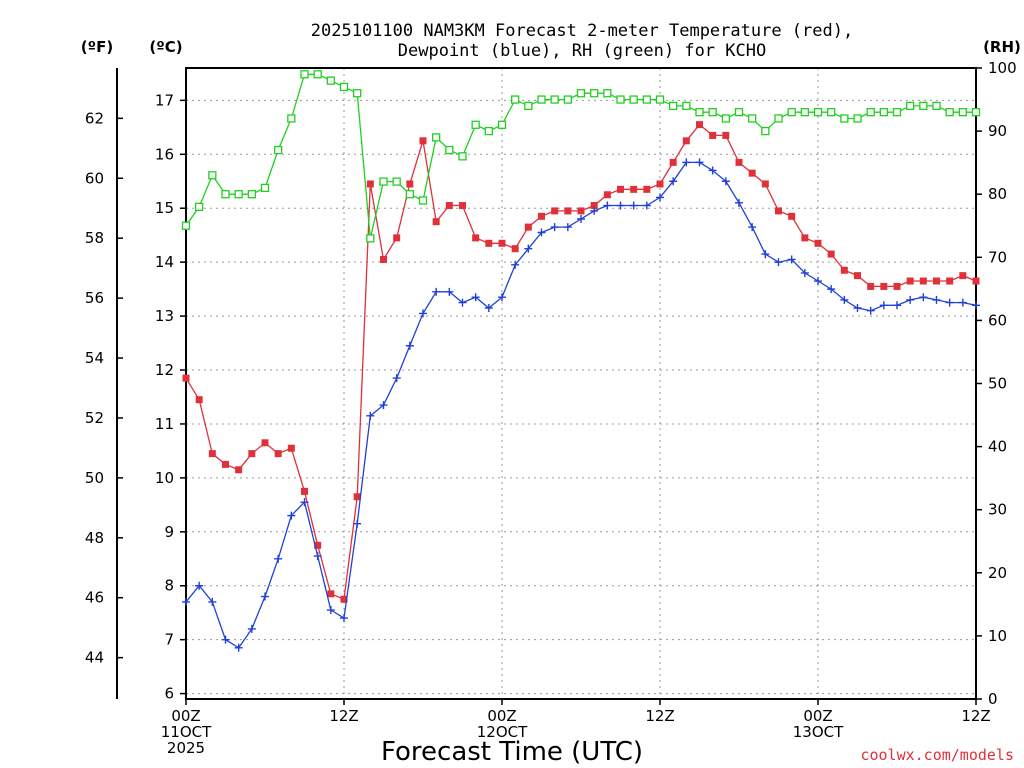  Describe the element at coordinates (94, 118) in the screenshot. I see `fahrenheit-tick-label: 62` at that location.